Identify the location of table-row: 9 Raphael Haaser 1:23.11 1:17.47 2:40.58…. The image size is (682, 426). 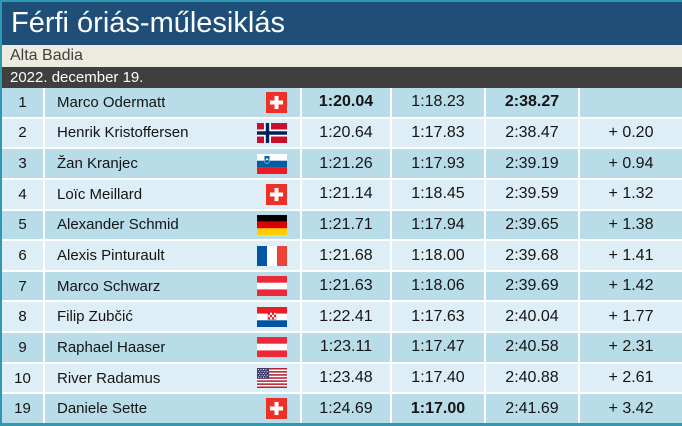
(342, 348).